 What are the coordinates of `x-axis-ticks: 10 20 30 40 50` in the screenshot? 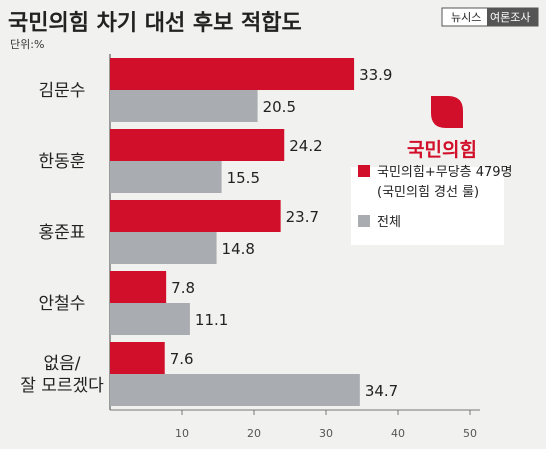 It's located at (326, 425).